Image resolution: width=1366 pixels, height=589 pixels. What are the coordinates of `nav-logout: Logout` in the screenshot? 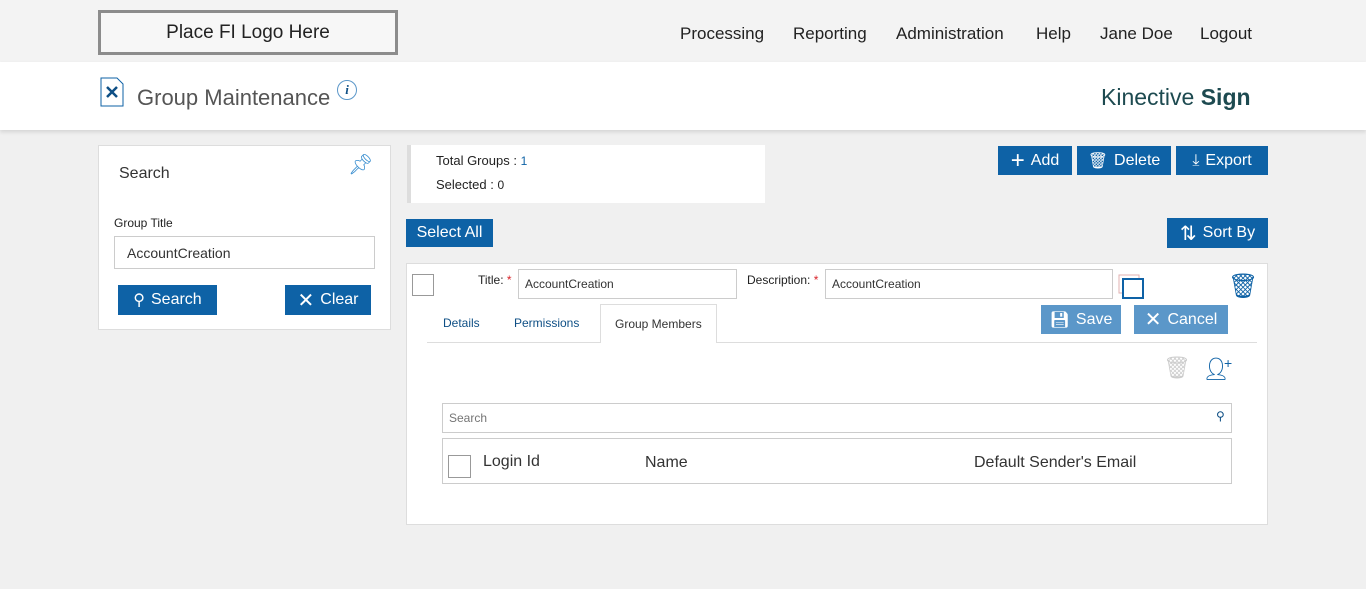 It's located at (1226, 33).